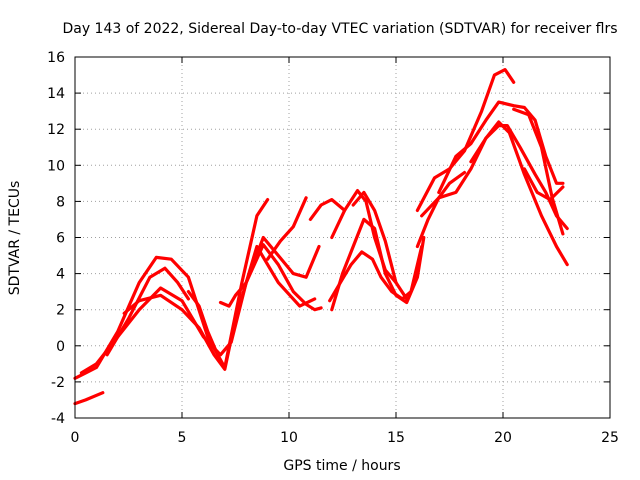 Image resolution: width=640 pixels, height=480 pixels. I want to click on y-axis-title: SDTVAR / TECUs, so click(15, 238).